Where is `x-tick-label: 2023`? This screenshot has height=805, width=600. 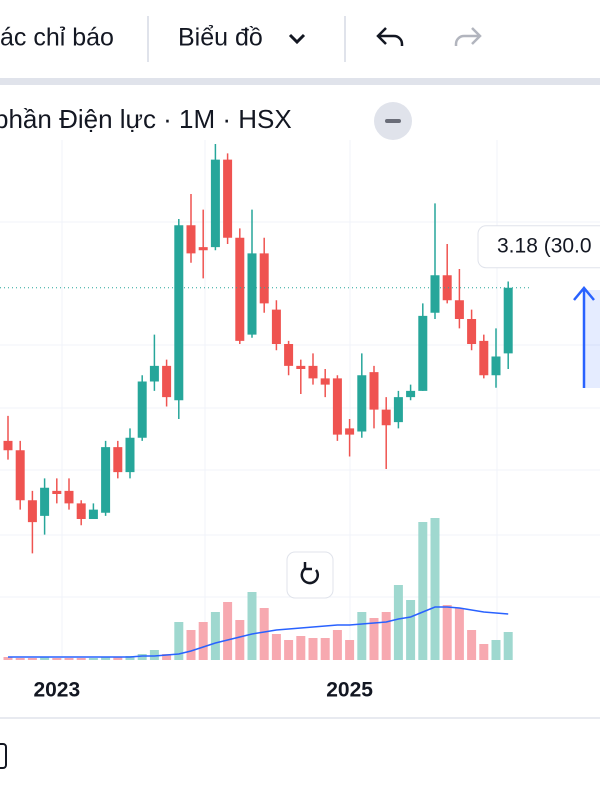
x-tick-label: 2023 is located at coordinates (56, 690).